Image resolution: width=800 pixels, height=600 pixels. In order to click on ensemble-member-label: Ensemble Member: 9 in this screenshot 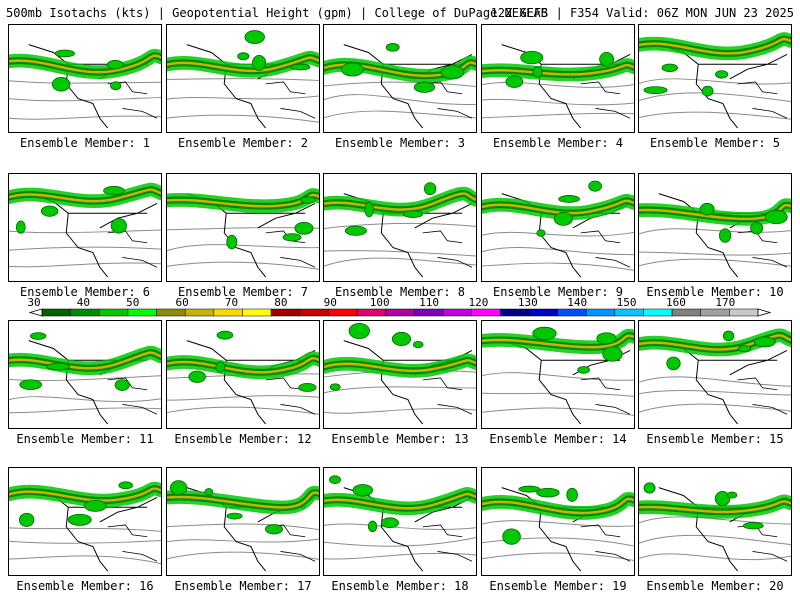, I will do `click(558, 292)`.